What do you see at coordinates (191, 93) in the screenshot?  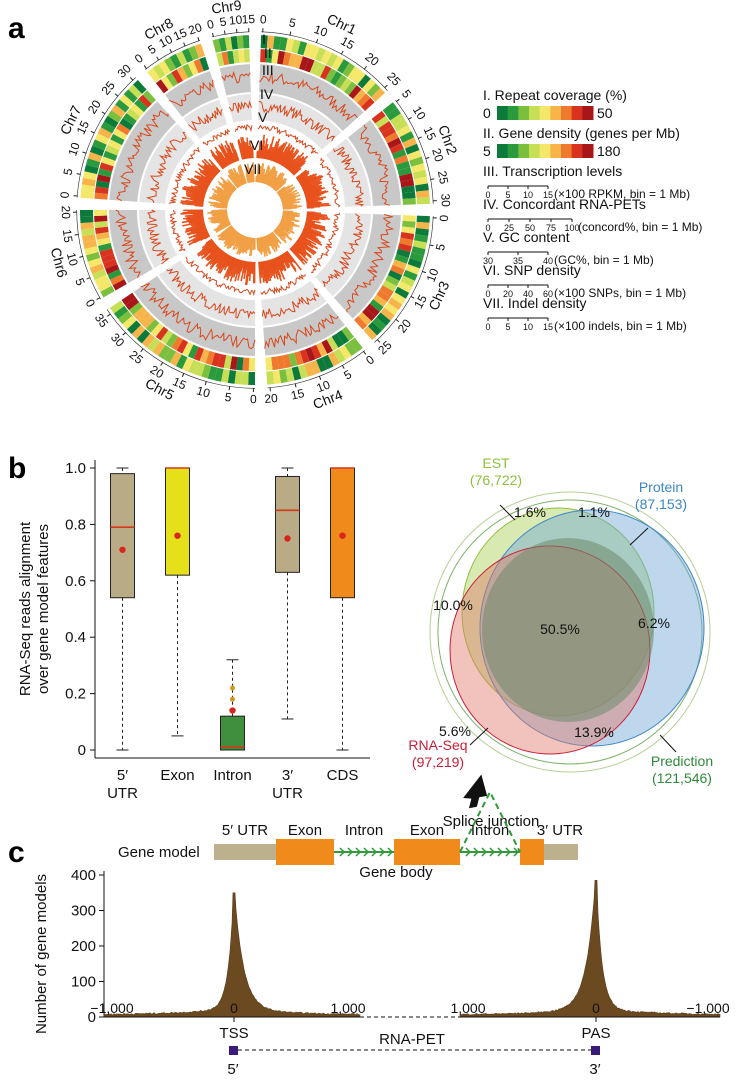 I see `transcription-line` at bounding box center [191, 93].